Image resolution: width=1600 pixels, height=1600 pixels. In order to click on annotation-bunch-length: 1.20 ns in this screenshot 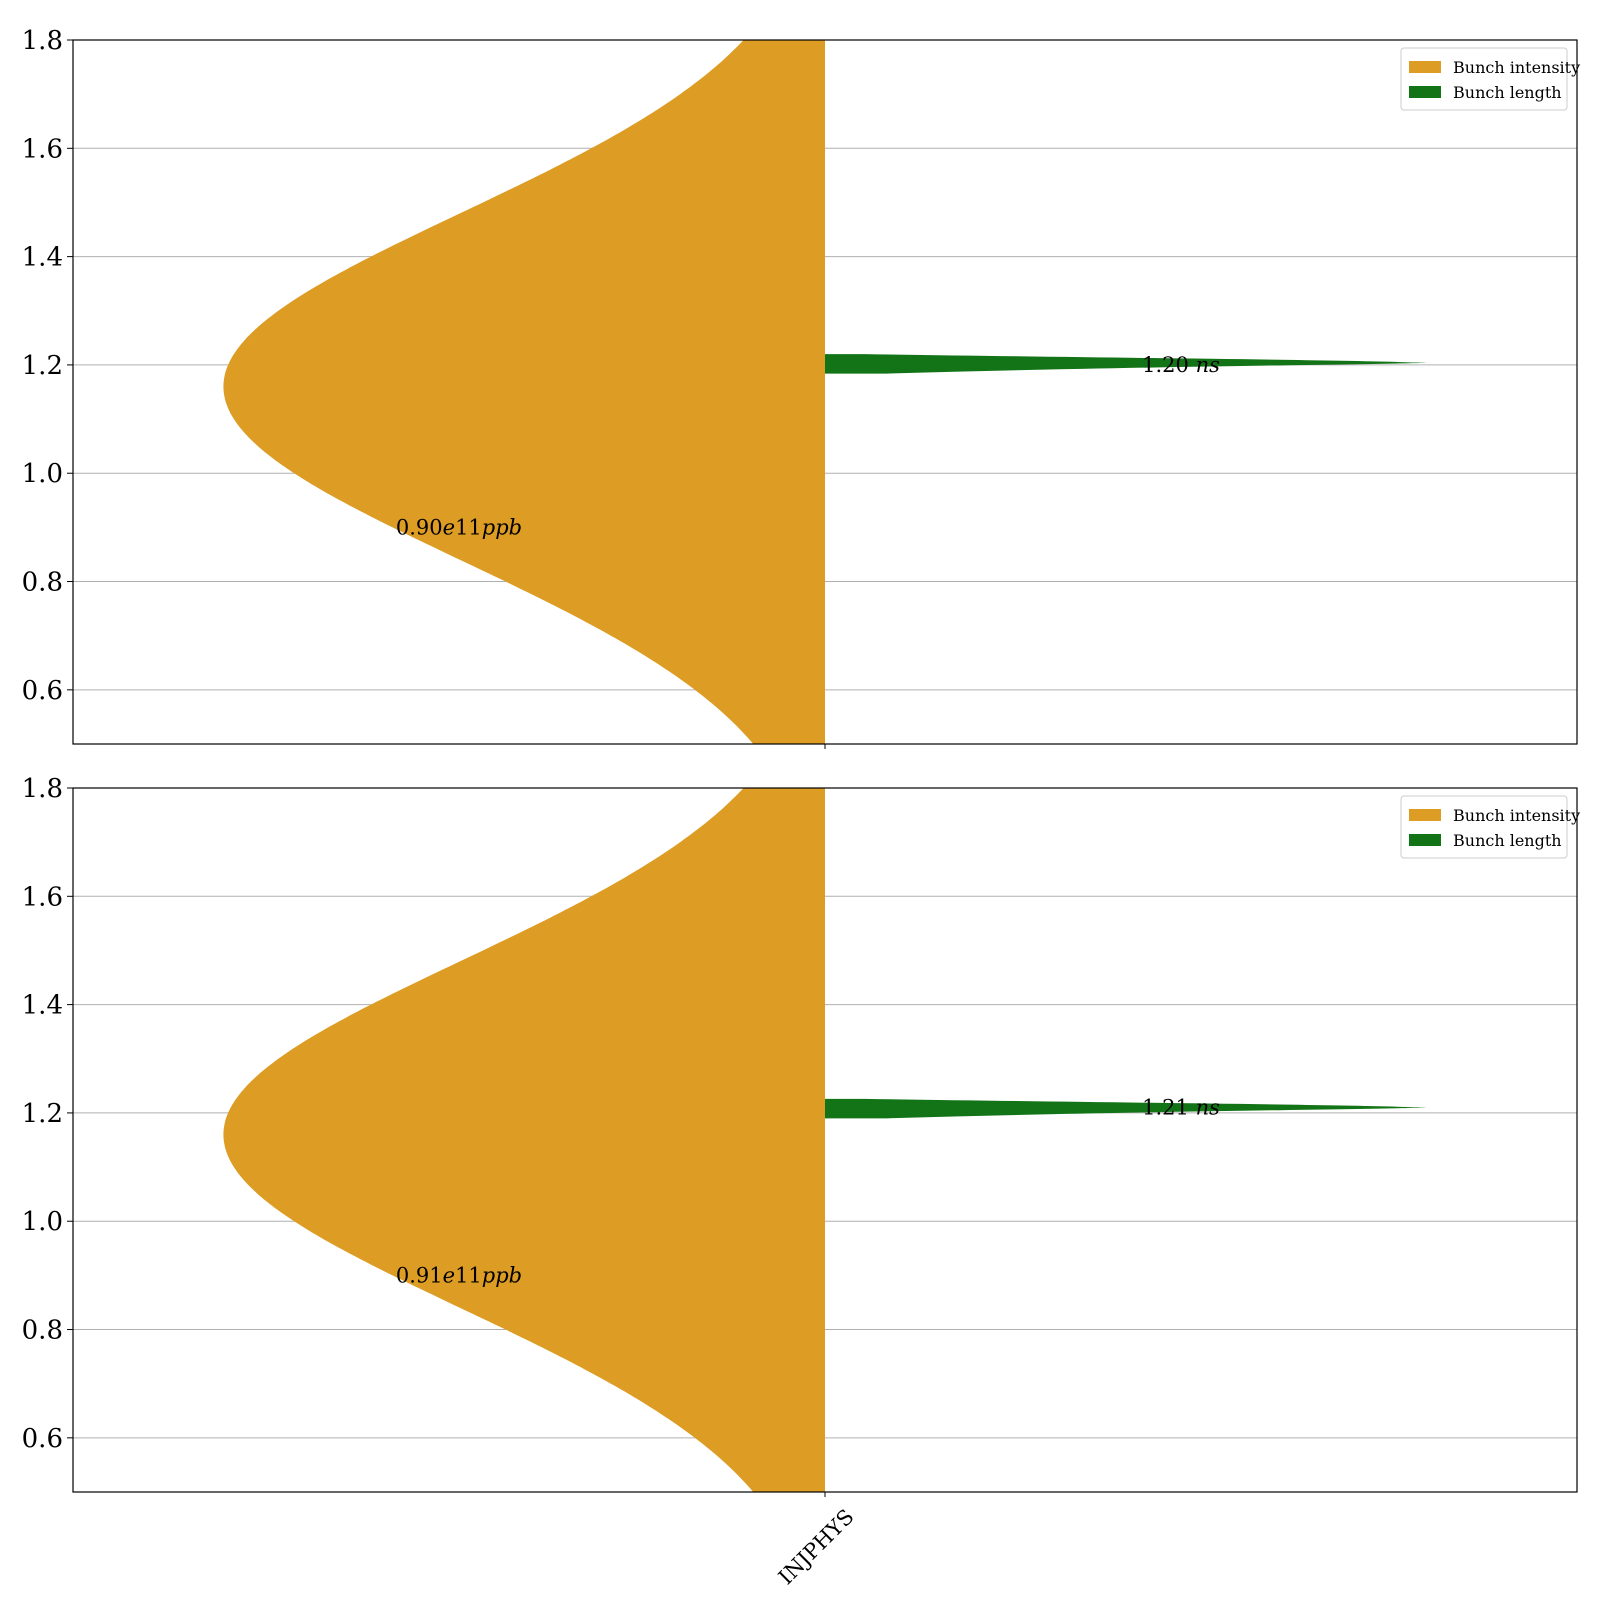, I will do `click(1181, 365)`.